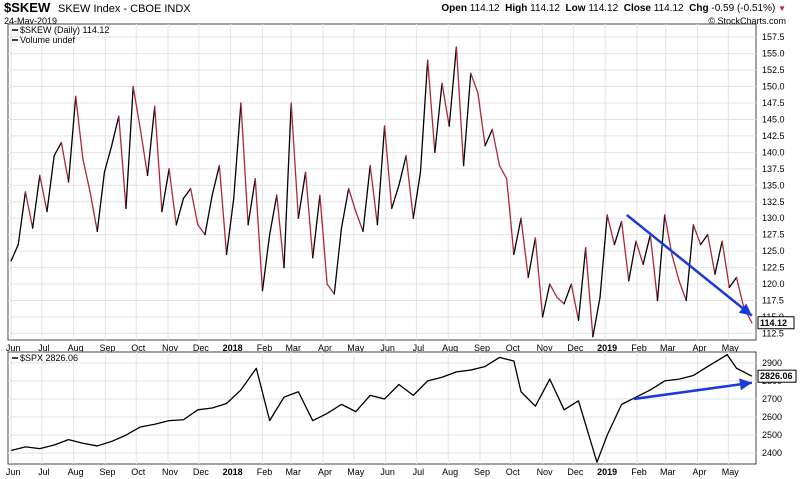 The width and height of the screenshot is (800, 479). Describe the element at coordinates (31, 21) in the screenshot. I see `quote-date: 24-May-2019` at that location.